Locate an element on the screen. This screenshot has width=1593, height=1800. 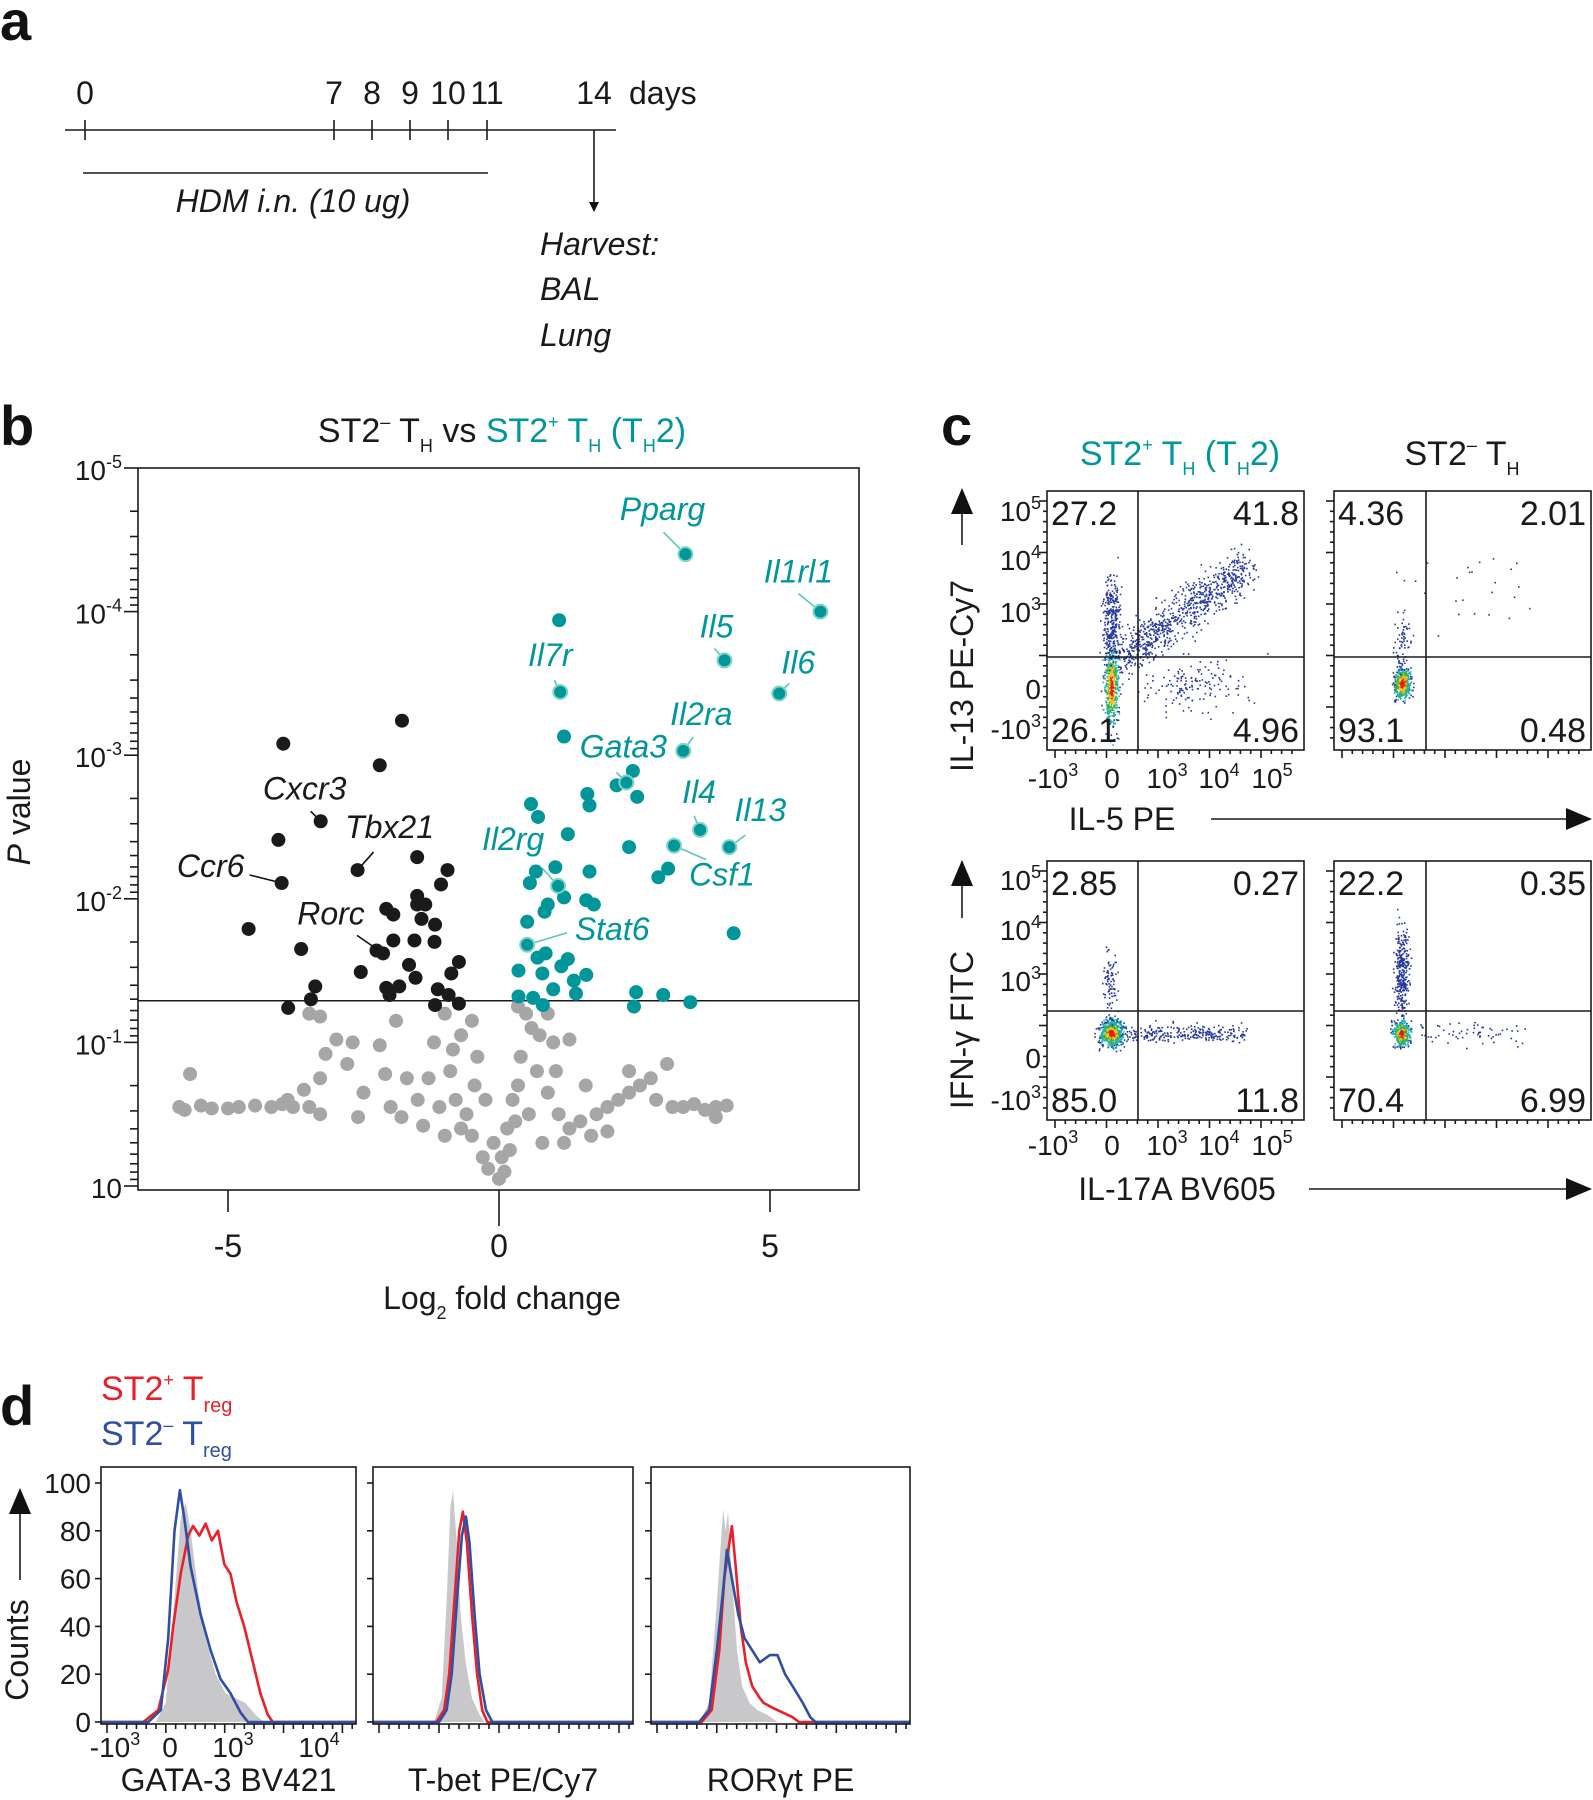
labeled-gene-point is located at coordinates (700, 829).